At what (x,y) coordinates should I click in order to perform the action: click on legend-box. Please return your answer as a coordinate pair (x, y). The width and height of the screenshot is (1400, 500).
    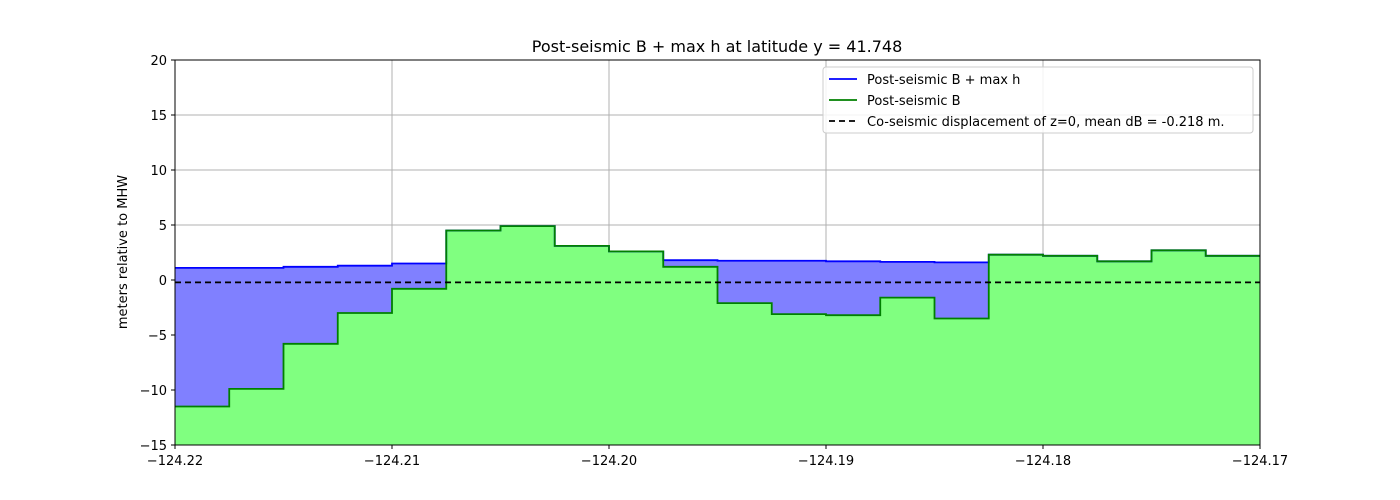
    Looking at the image, I should click on (1038, 100).